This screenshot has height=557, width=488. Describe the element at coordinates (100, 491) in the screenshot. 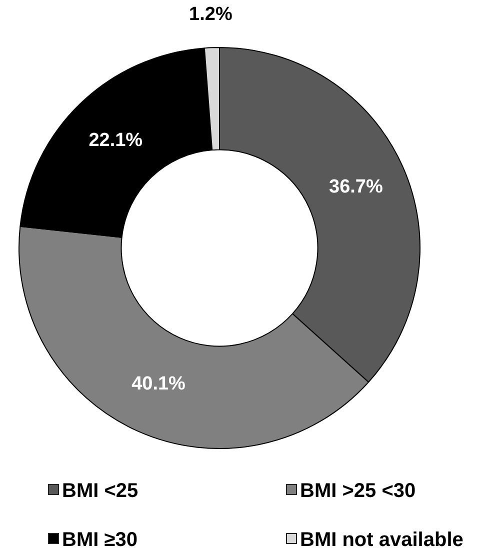

I see `legend-label: BMI <25` at that location.